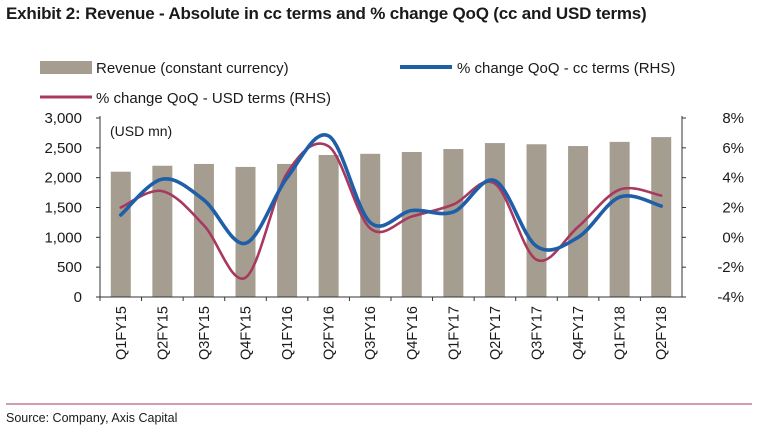 The image size is (761, 437). Describe the element at coordinates (730, 267) in the screenshot. I see `right-tick-label: -2%` at that location.